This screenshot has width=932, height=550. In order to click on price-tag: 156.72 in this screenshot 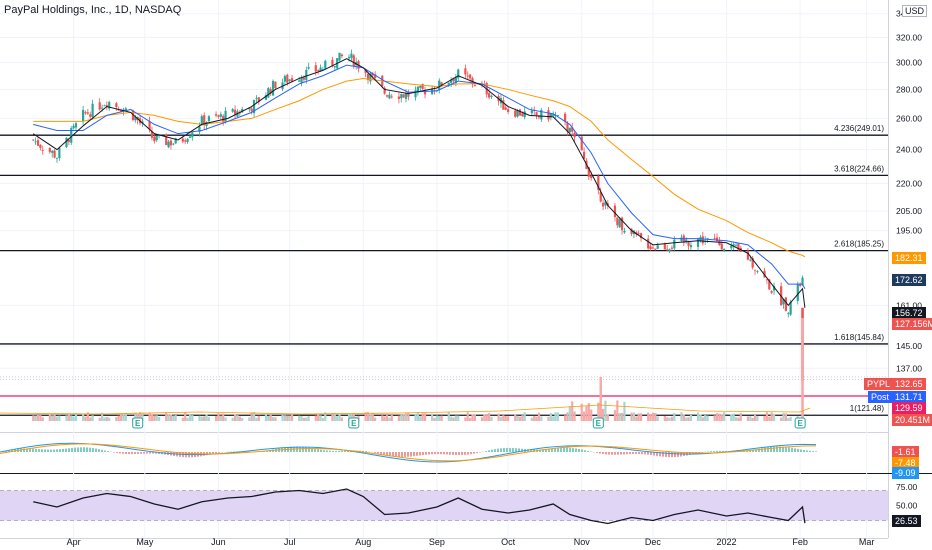, I will do `click(909, 313)`.